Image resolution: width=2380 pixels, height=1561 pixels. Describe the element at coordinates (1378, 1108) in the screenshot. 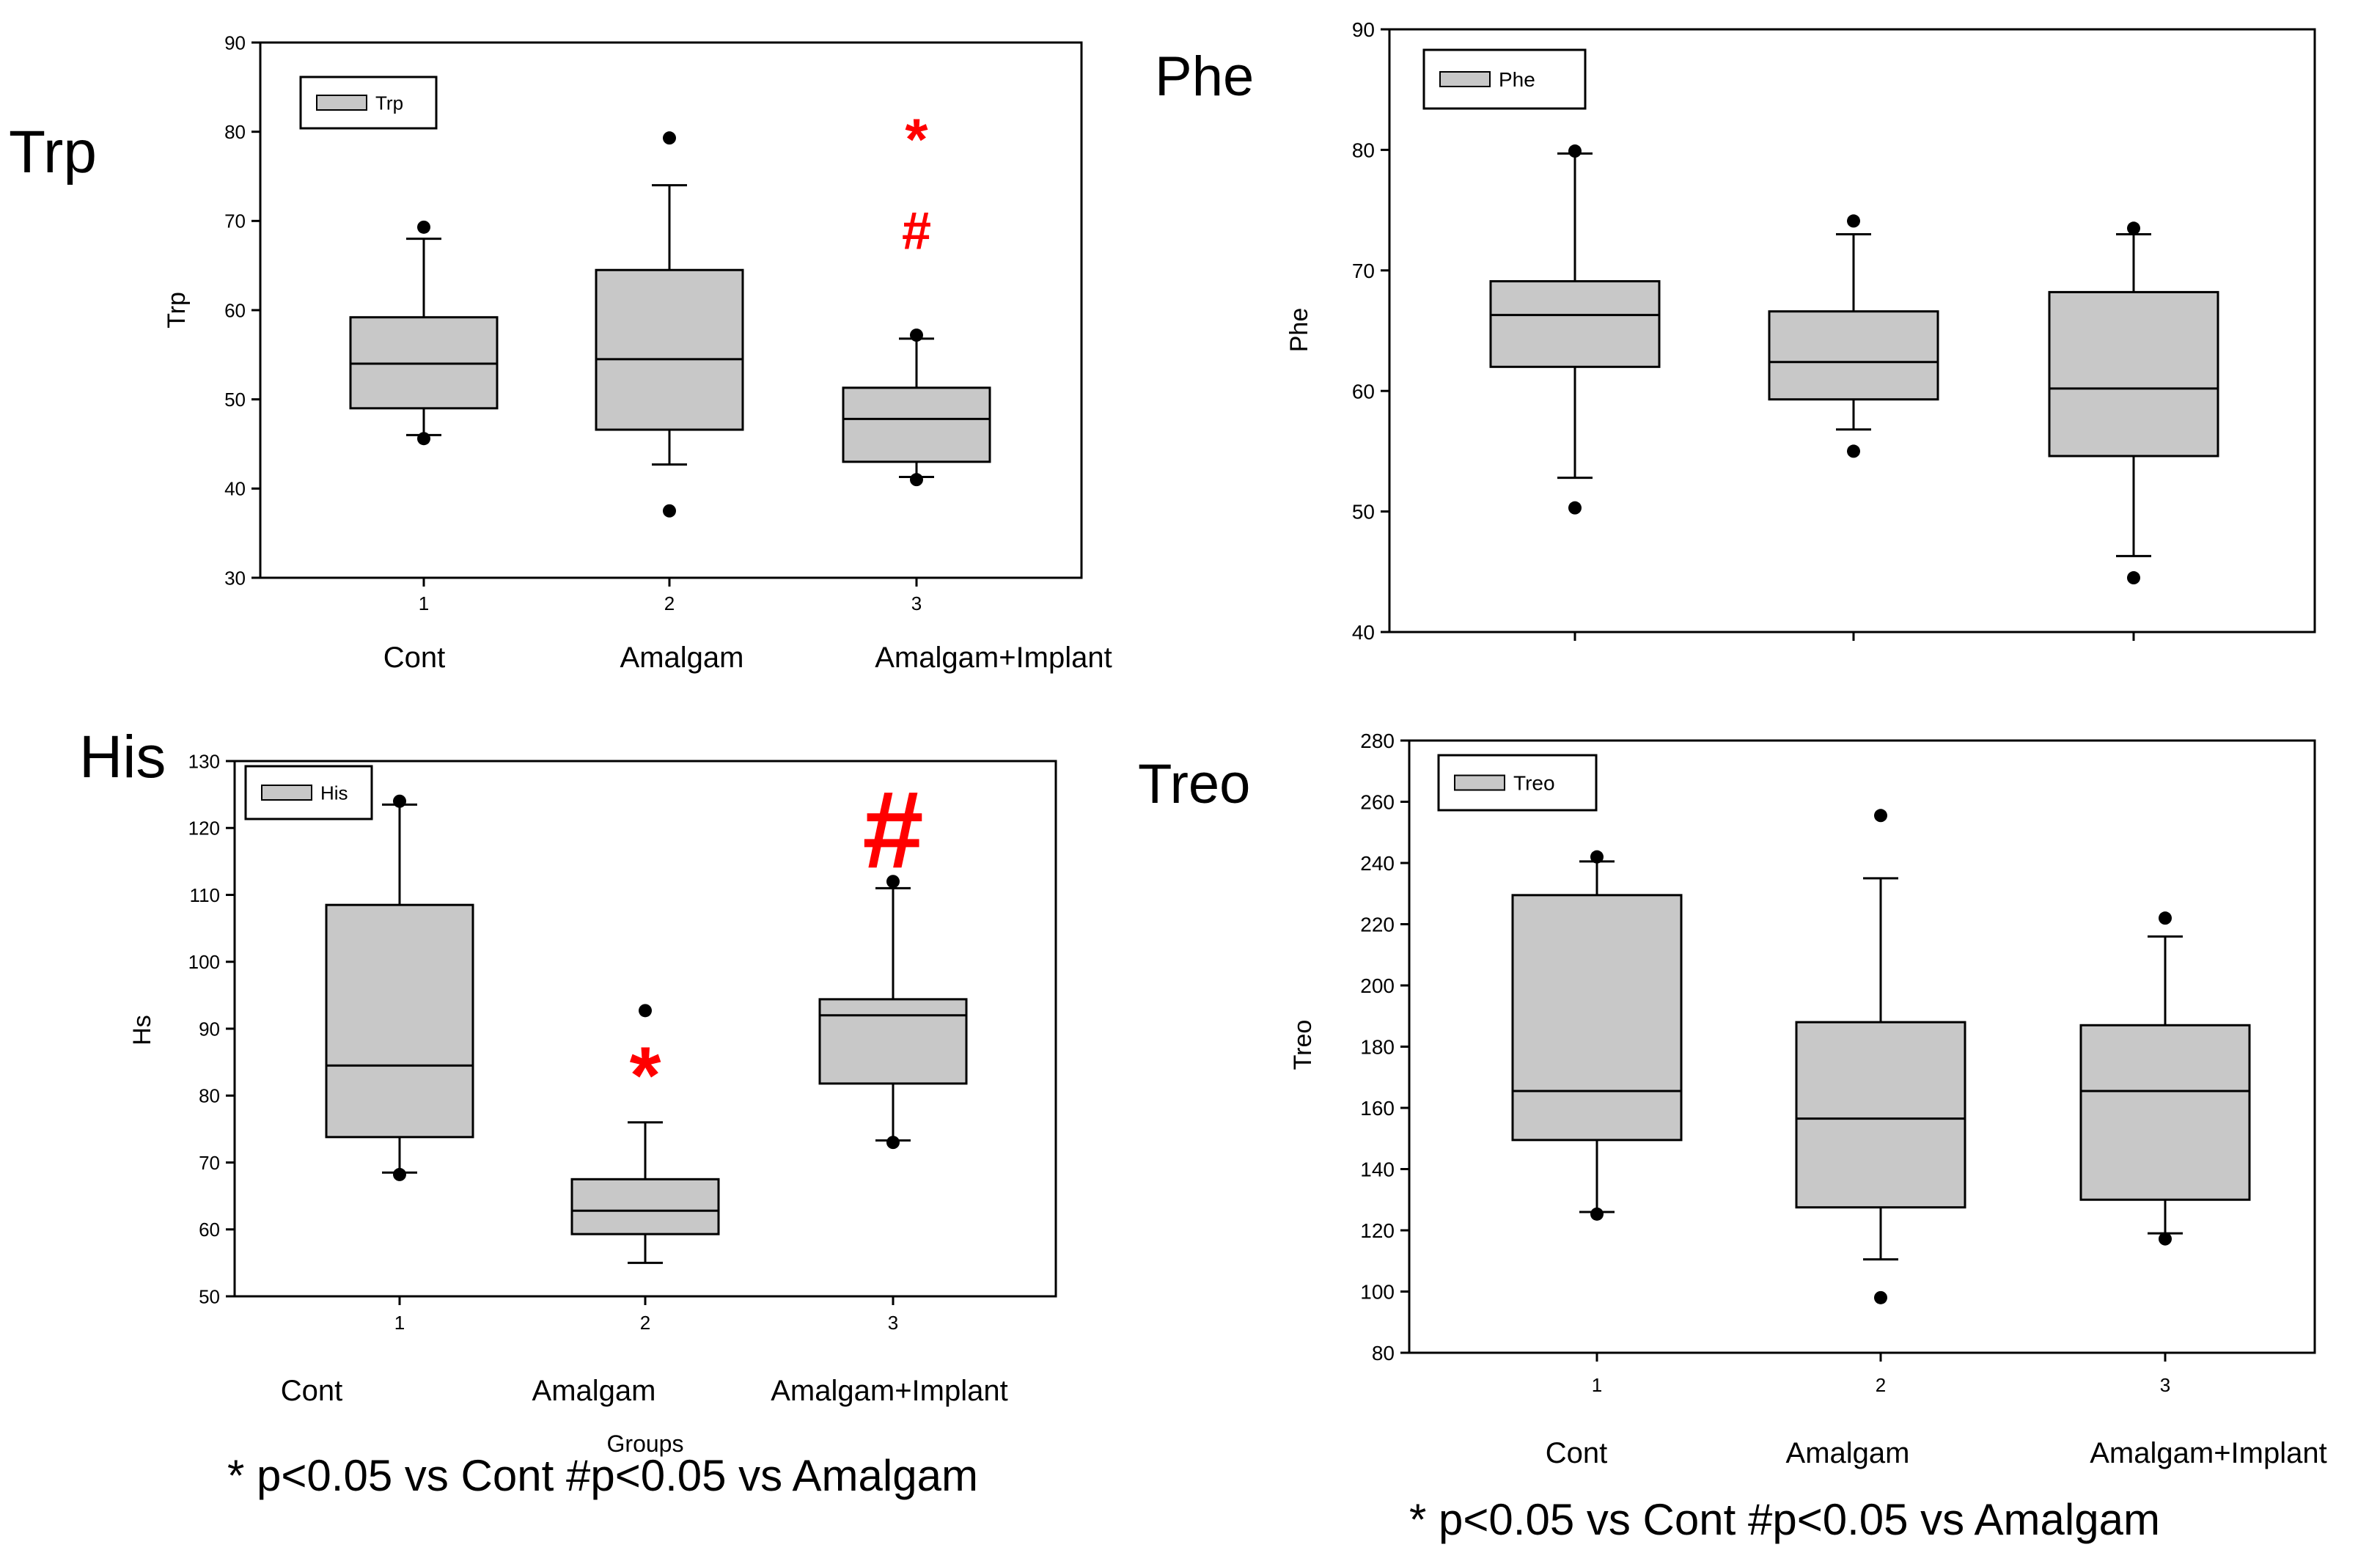

I see `treo-ytick-label-160: 160` at that location.